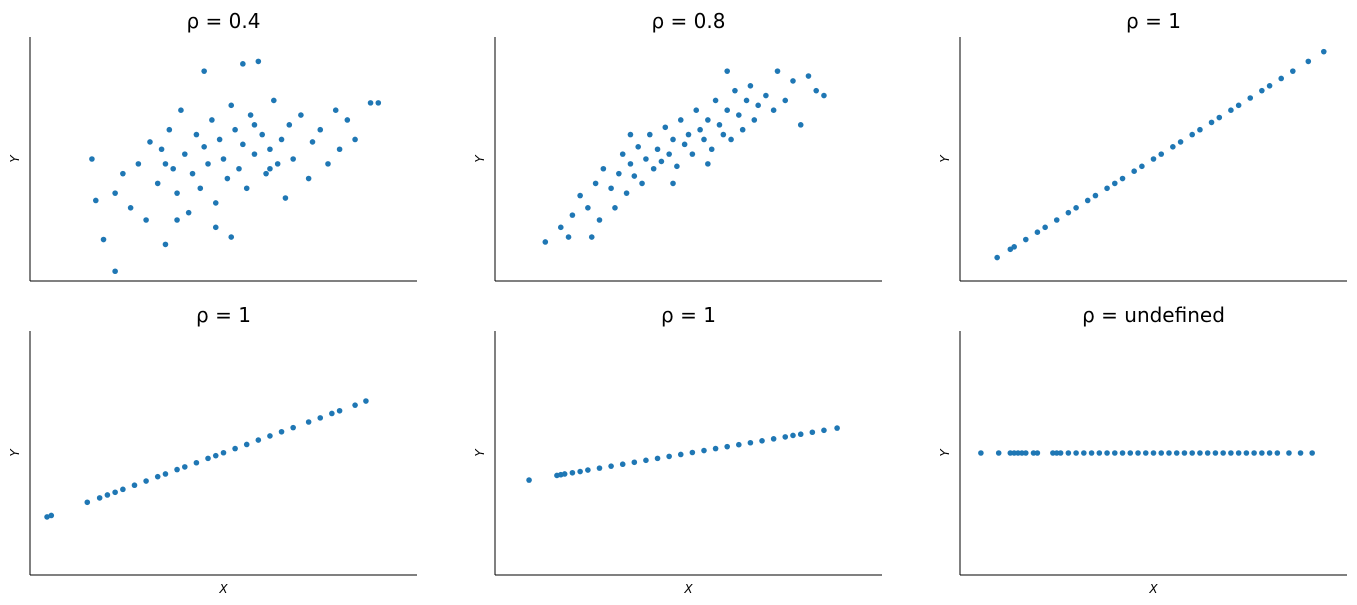  Describe the element at coordinates (223, 589) in the screenshot. I see `x-axis-label: X` at that location.